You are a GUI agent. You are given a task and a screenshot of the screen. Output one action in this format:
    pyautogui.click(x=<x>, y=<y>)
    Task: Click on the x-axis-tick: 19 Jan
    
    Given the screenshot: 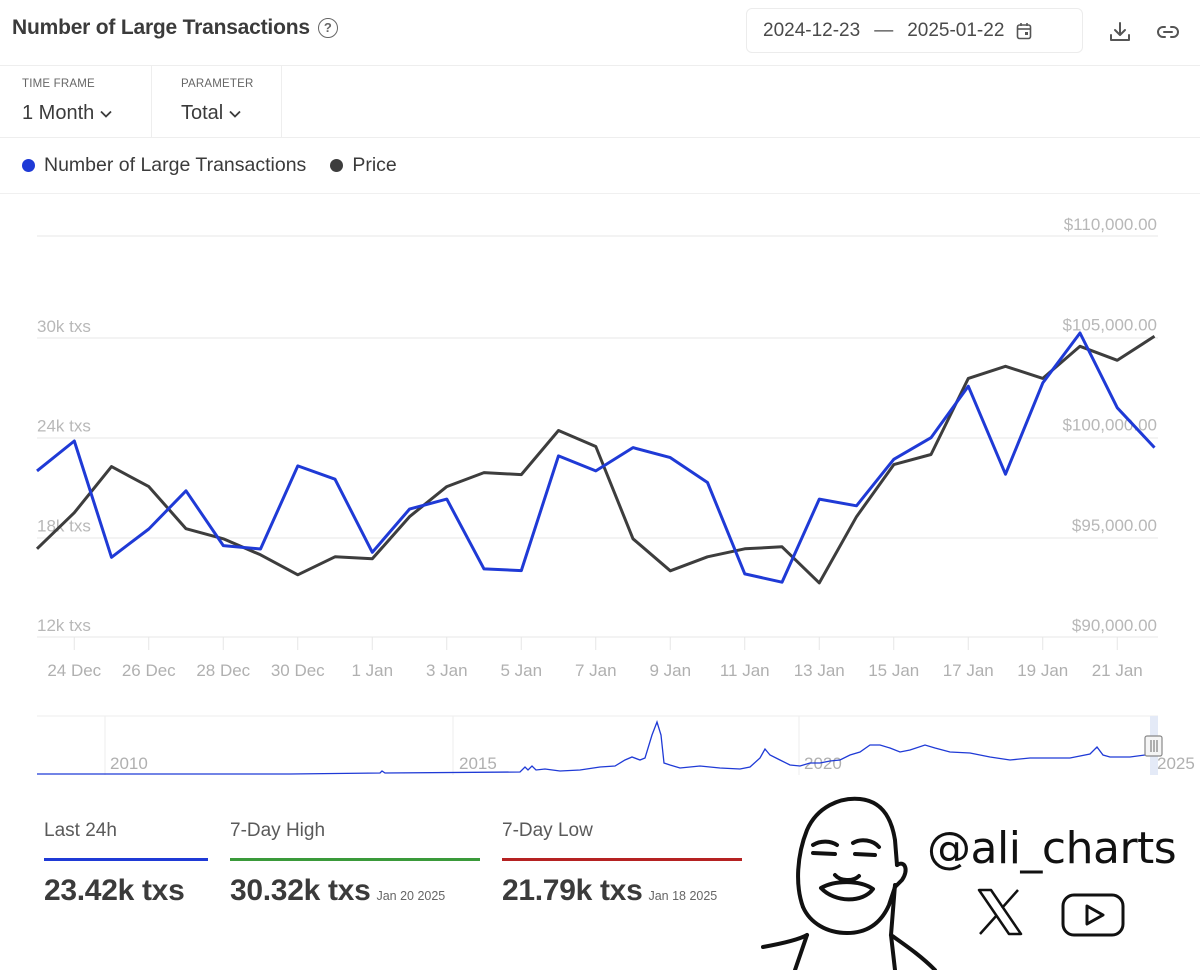 What is the action you would take?
    pyautogui.click(x=1042, y=670)
    